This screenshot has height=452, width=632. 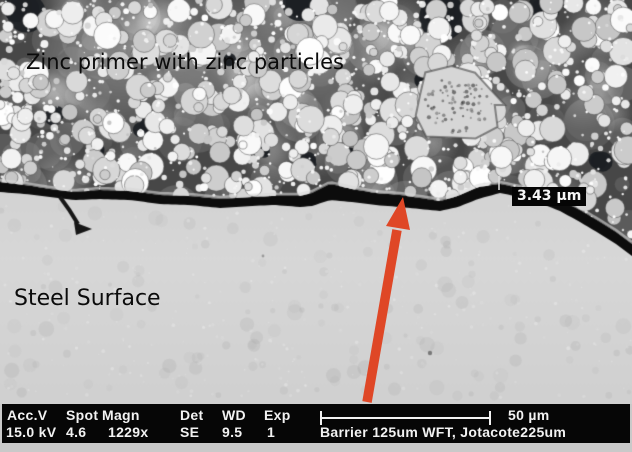 What do you see at coordinates (87, 298) in the screenshot?
I see `steel-surface-label: Steel Surface` at bounding box center [87, 298].